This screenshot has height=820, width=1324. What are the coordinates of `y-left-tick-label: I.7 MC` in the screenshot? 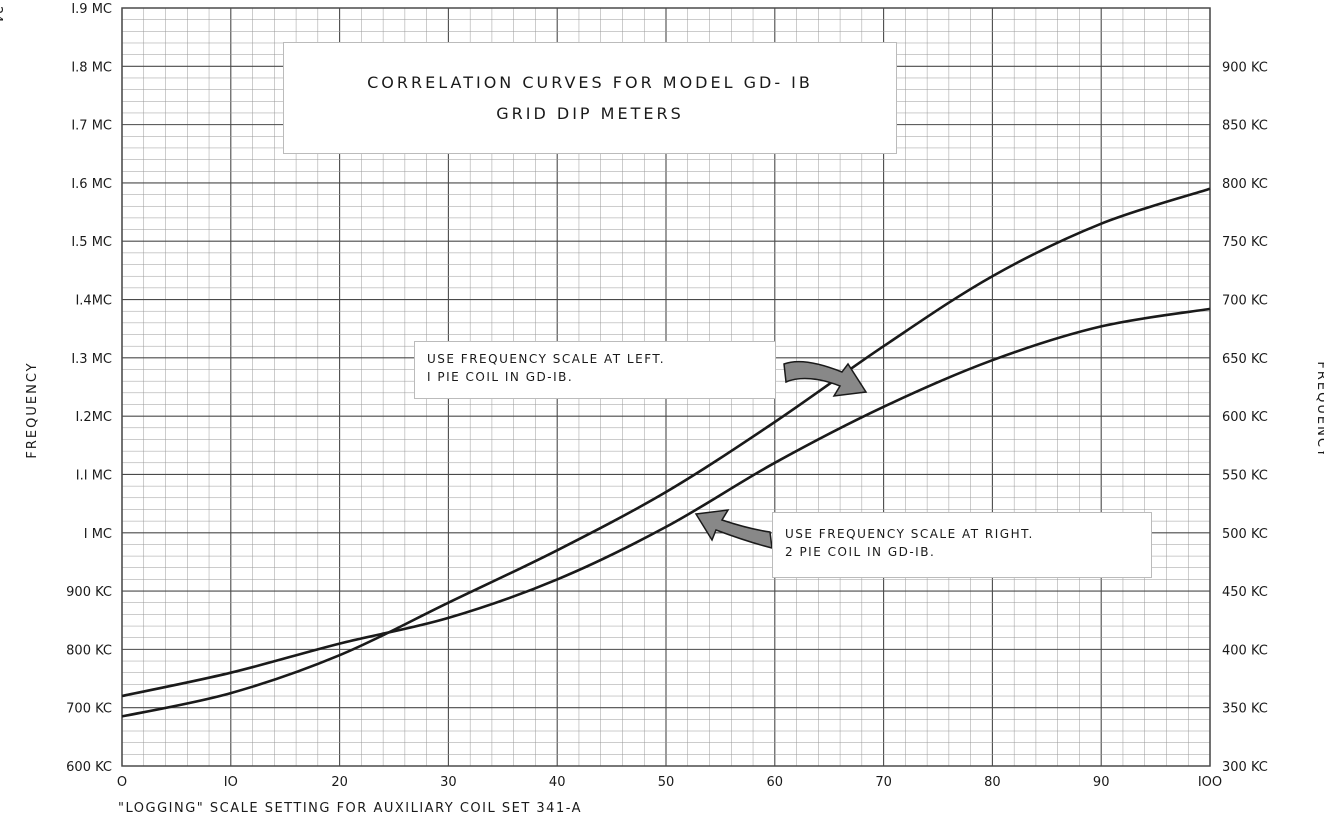 It's located at (91, 126).